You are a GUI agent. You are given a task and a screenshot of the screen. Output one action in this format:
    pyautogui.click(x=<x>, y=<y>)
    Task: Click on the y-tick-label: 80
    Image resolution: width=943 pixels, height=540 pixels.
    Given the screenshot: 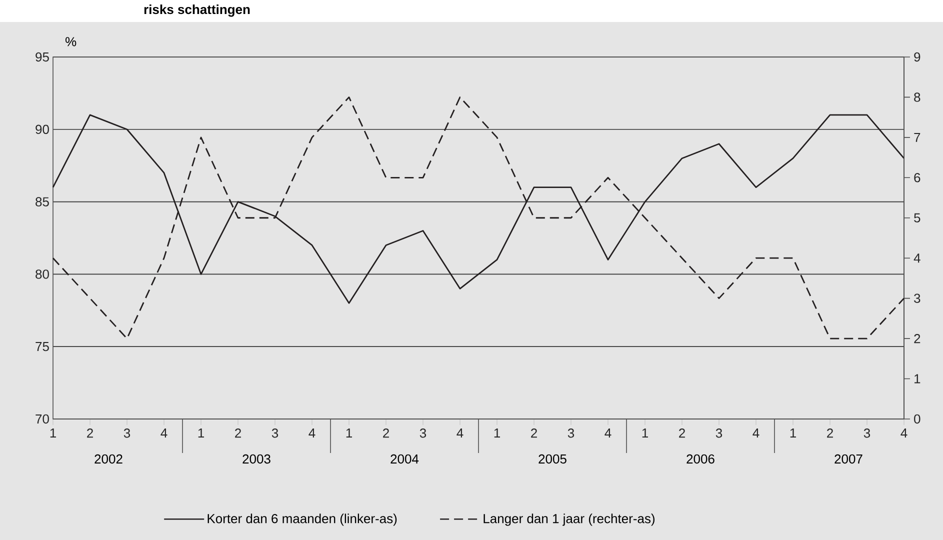 What is the action you would take?
    pyautogui.click(x=42, y=274)
    